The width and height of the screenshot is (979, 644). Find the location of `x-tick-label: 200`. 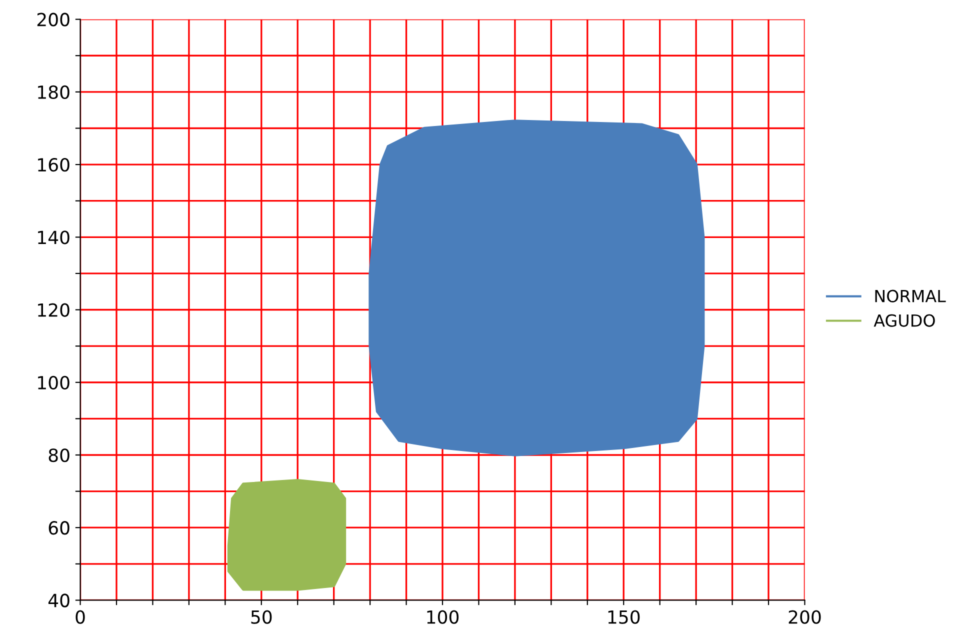

x-tick-label: 200 is located at coordinates (804, 617).